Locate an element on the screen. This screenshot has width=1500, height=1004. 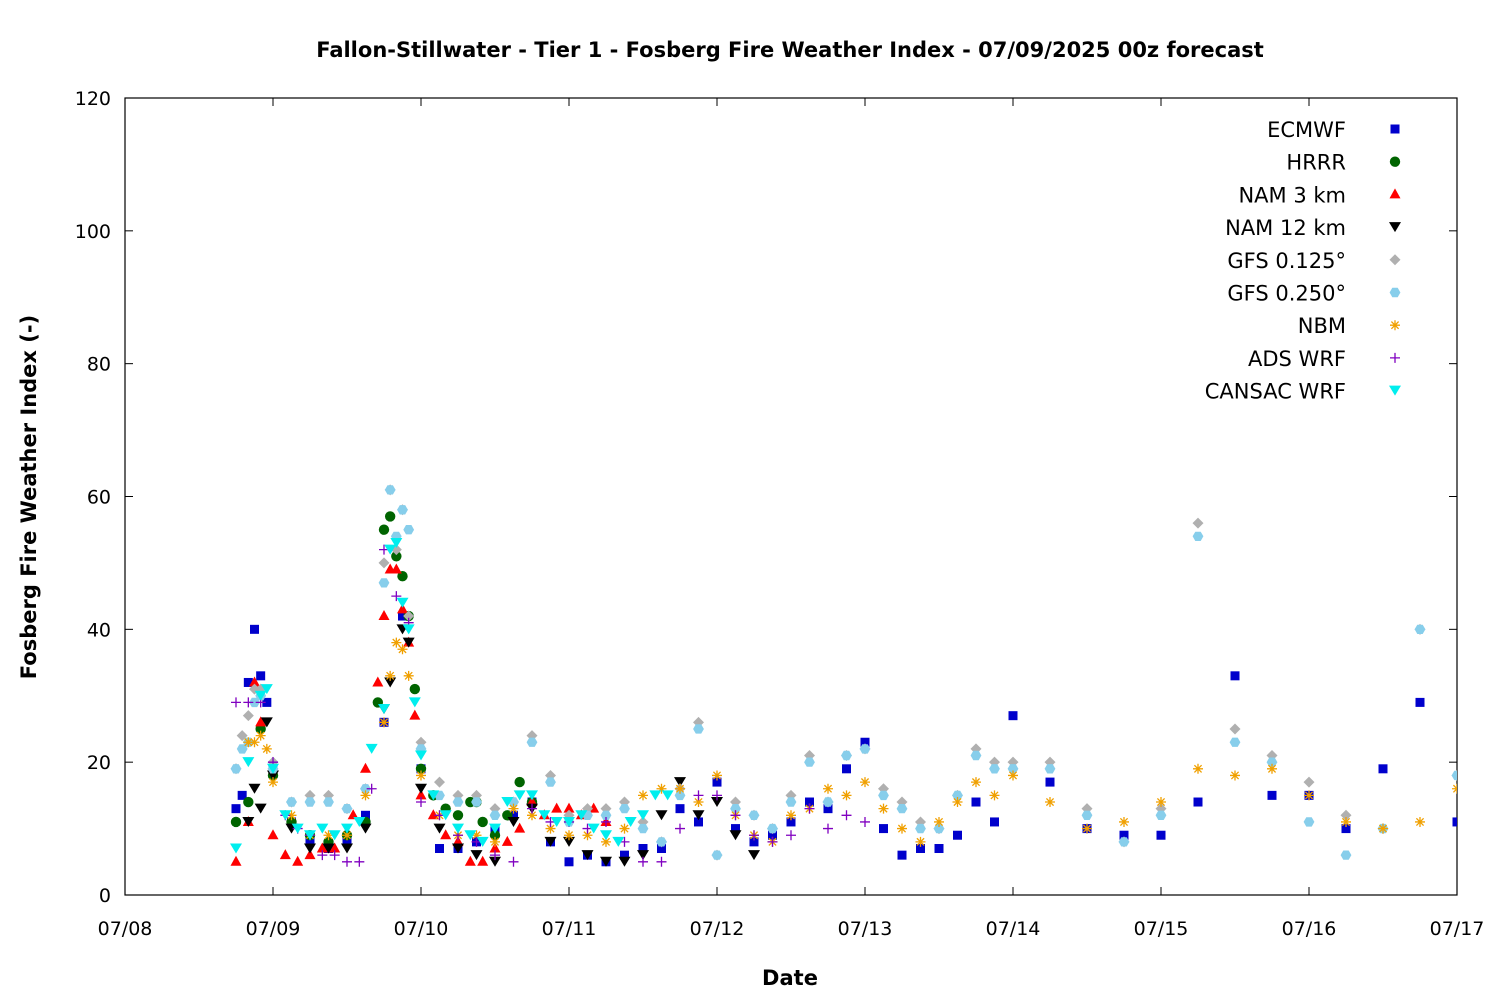
legend-label: ECMWF is located at coordinates (1306, 130).